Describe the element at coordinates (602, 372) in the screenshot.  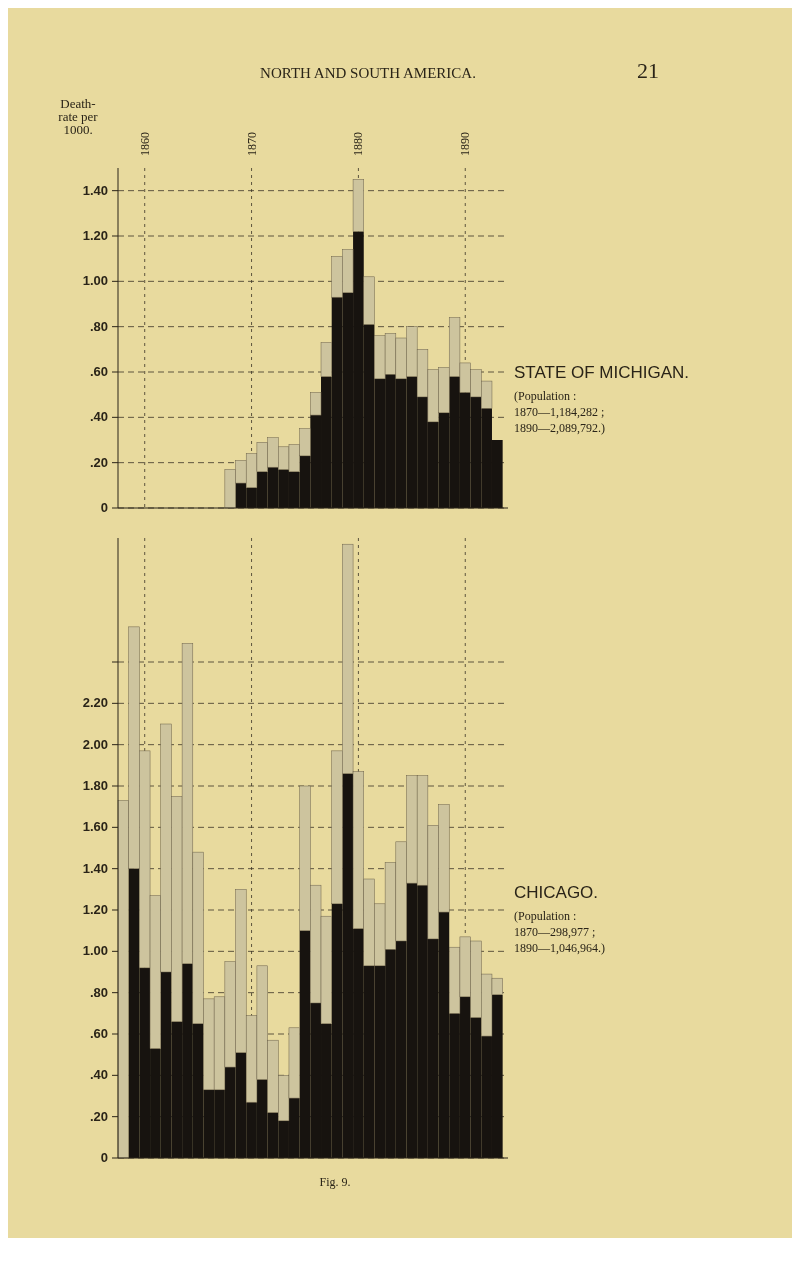
I see `text: STATE OF MICHIGAN.` at that location.